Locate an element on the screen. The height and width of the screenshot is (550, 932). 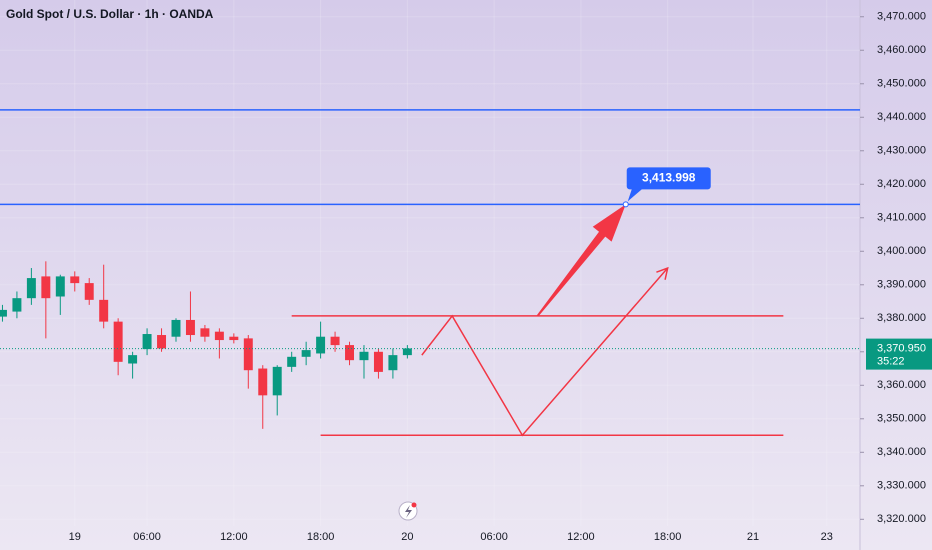
y-tick-label: 3,440.000 is located at coordinates (901, 117).